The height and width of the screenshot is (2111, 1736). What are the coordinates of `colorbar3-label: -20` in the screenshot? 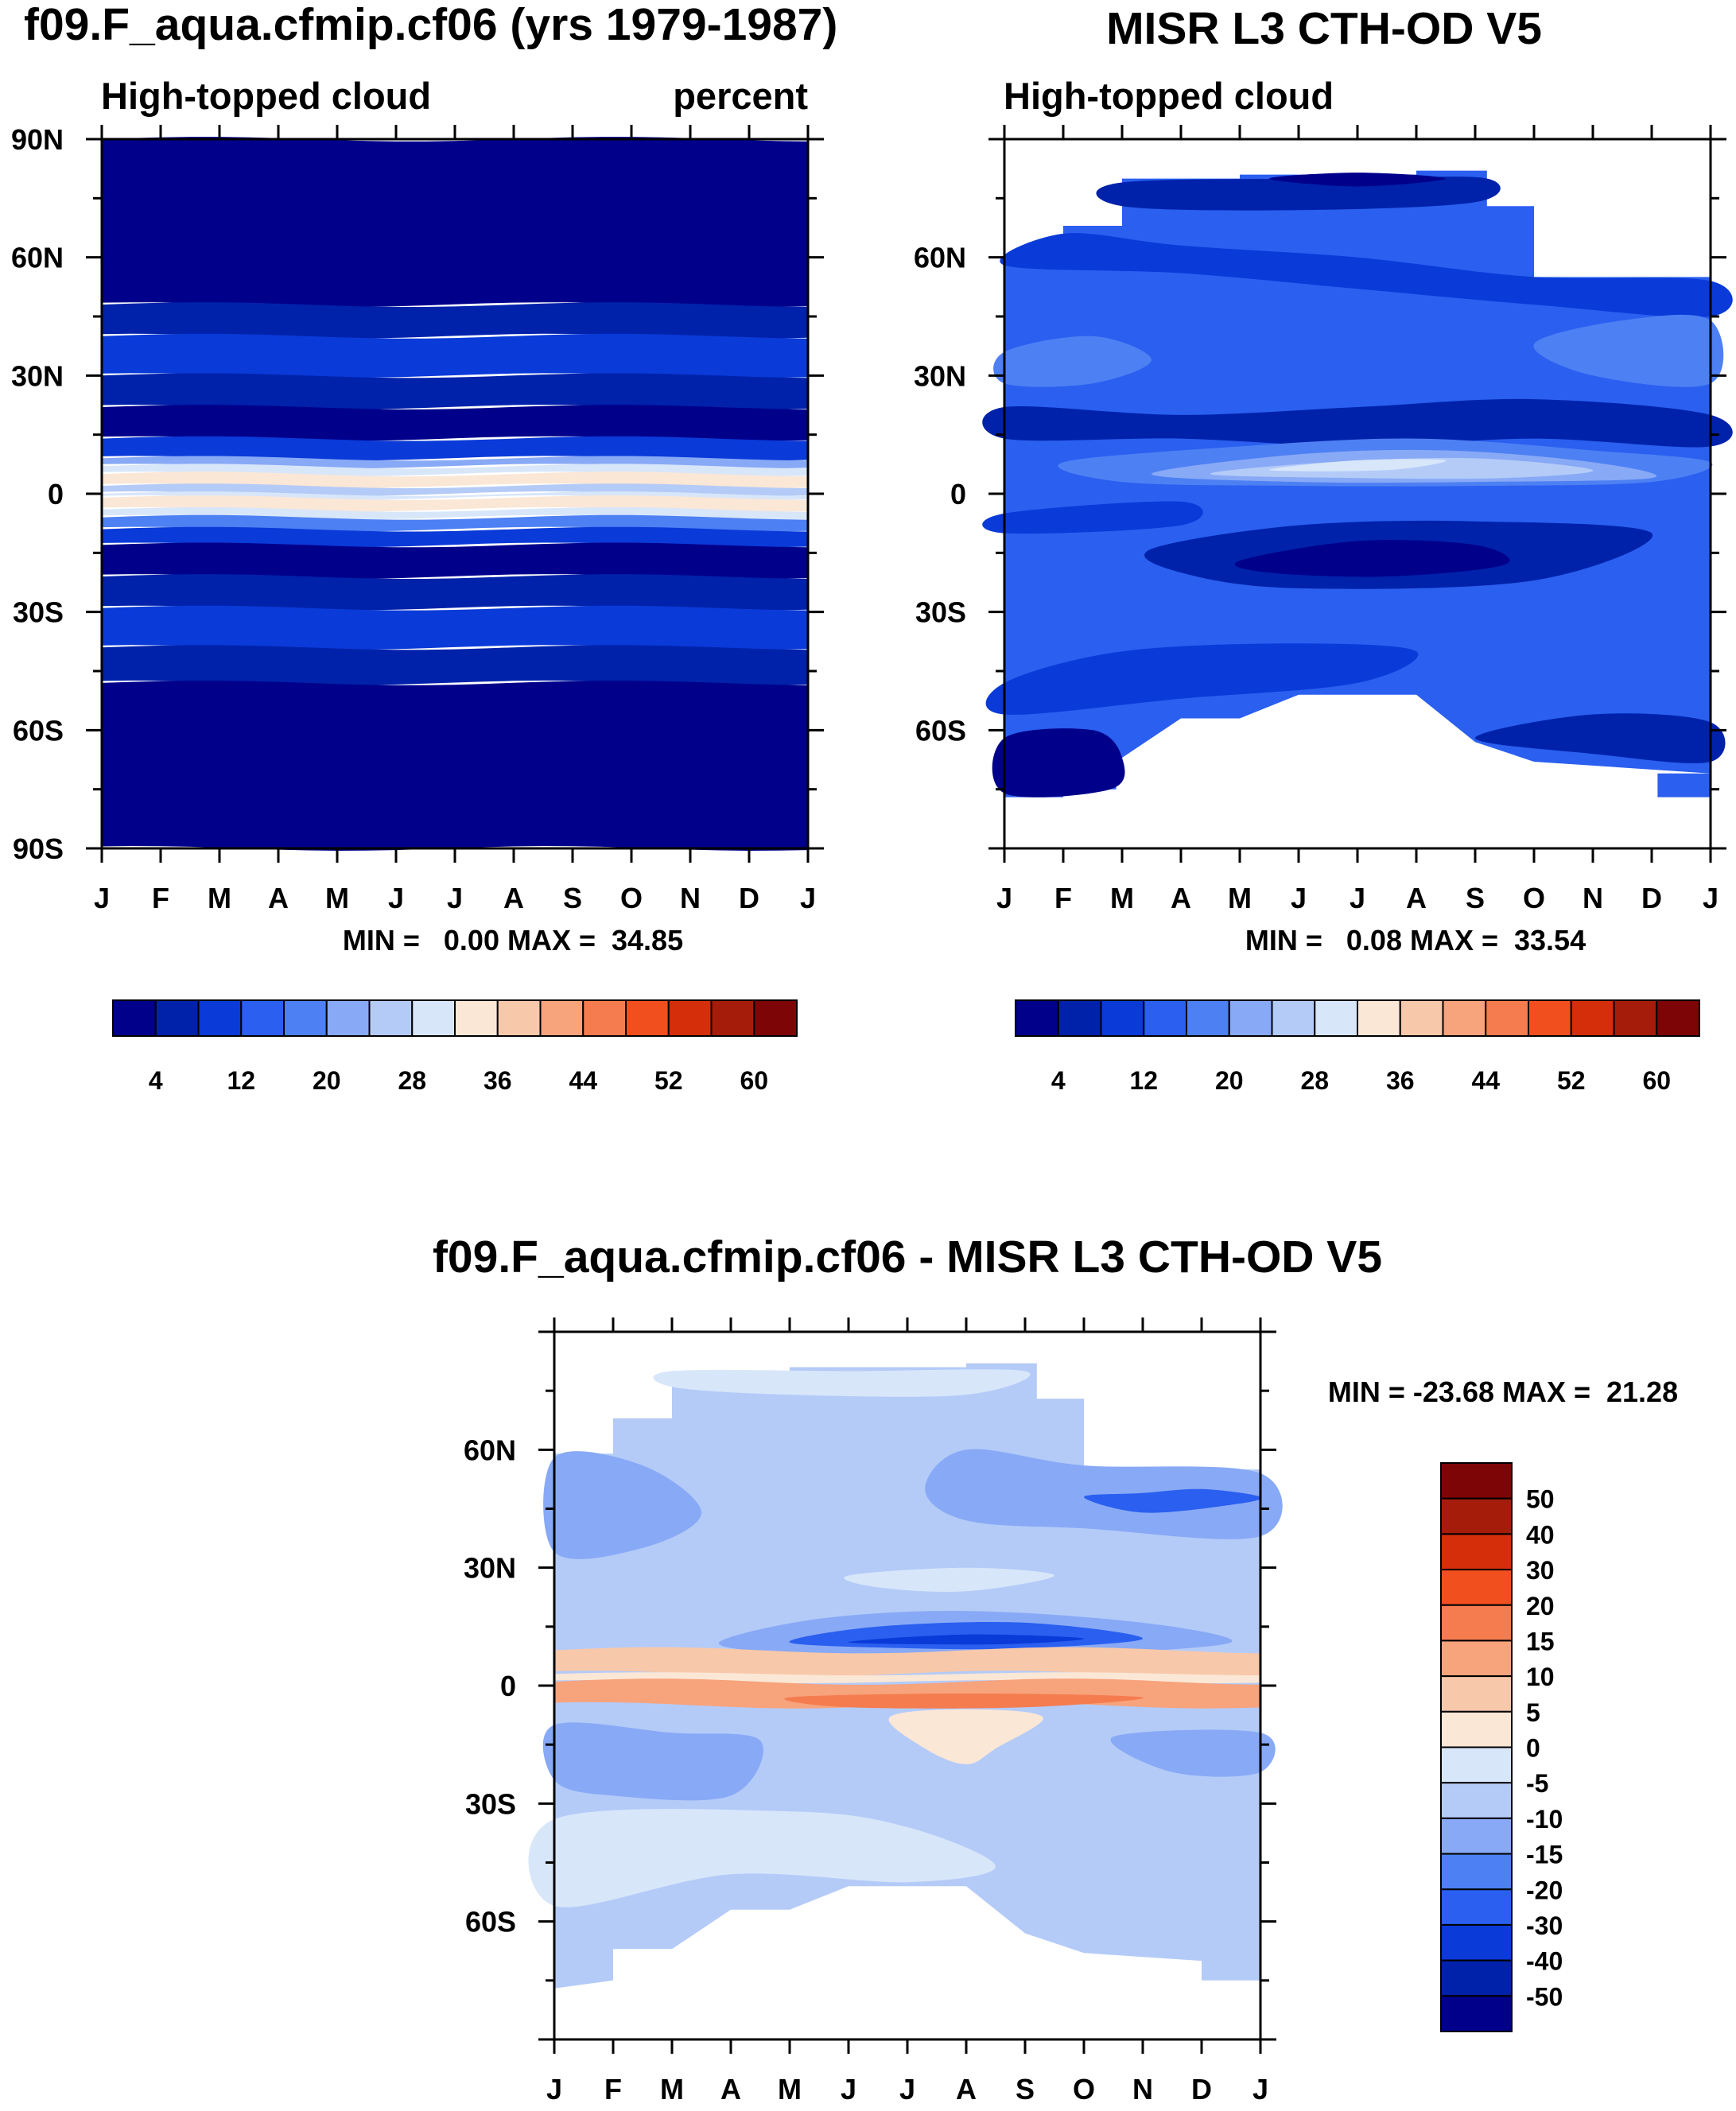 It's located at (1544, 1890).